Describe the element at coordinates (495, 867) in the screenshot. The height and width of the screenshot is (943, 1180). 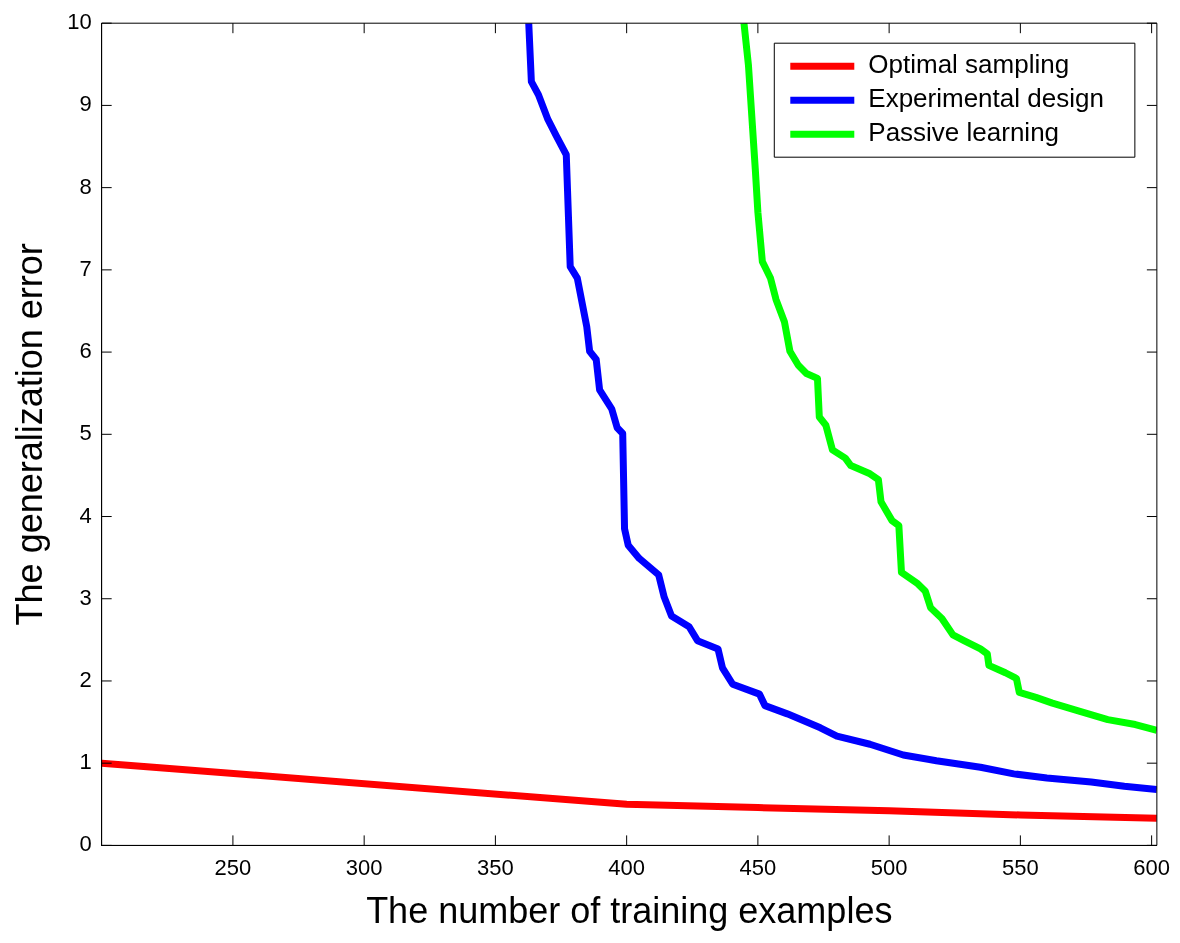
I see `x-tick-label: 350` at that location.